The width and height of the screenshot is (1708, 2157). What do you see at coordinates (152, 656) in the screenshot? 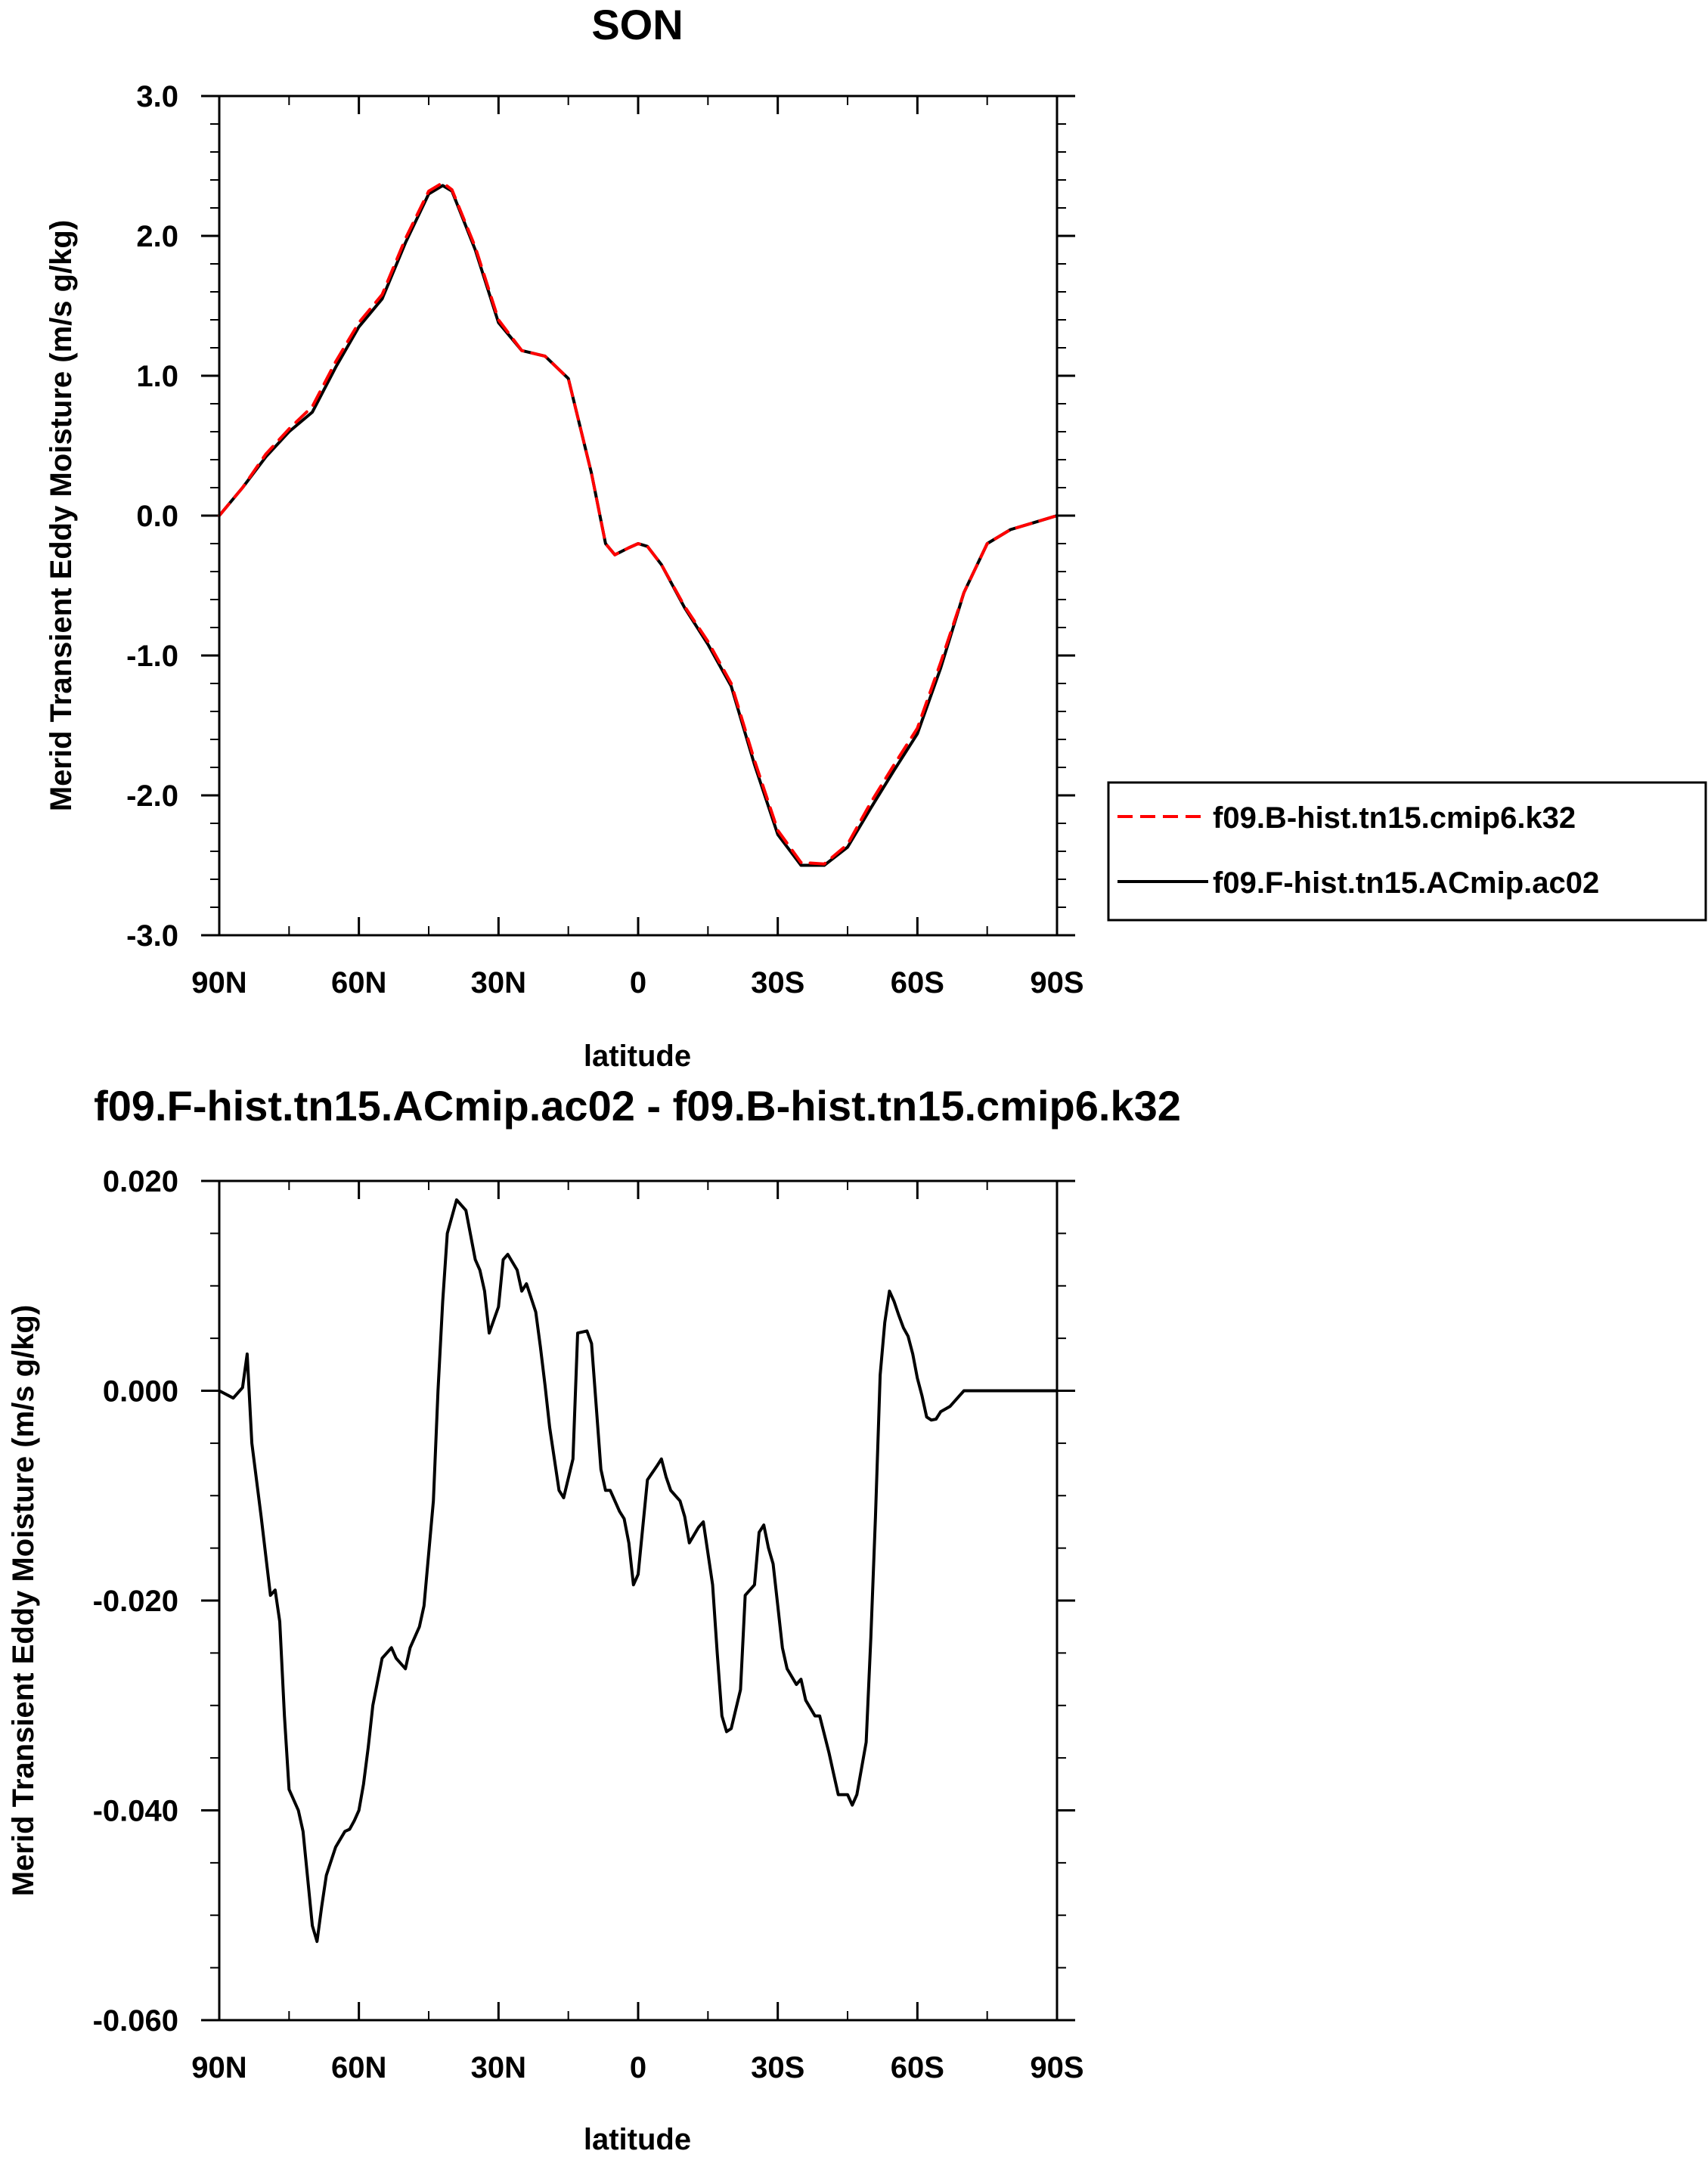
I see `y-tick-label: -1.0` at bounding box center [152, 656].